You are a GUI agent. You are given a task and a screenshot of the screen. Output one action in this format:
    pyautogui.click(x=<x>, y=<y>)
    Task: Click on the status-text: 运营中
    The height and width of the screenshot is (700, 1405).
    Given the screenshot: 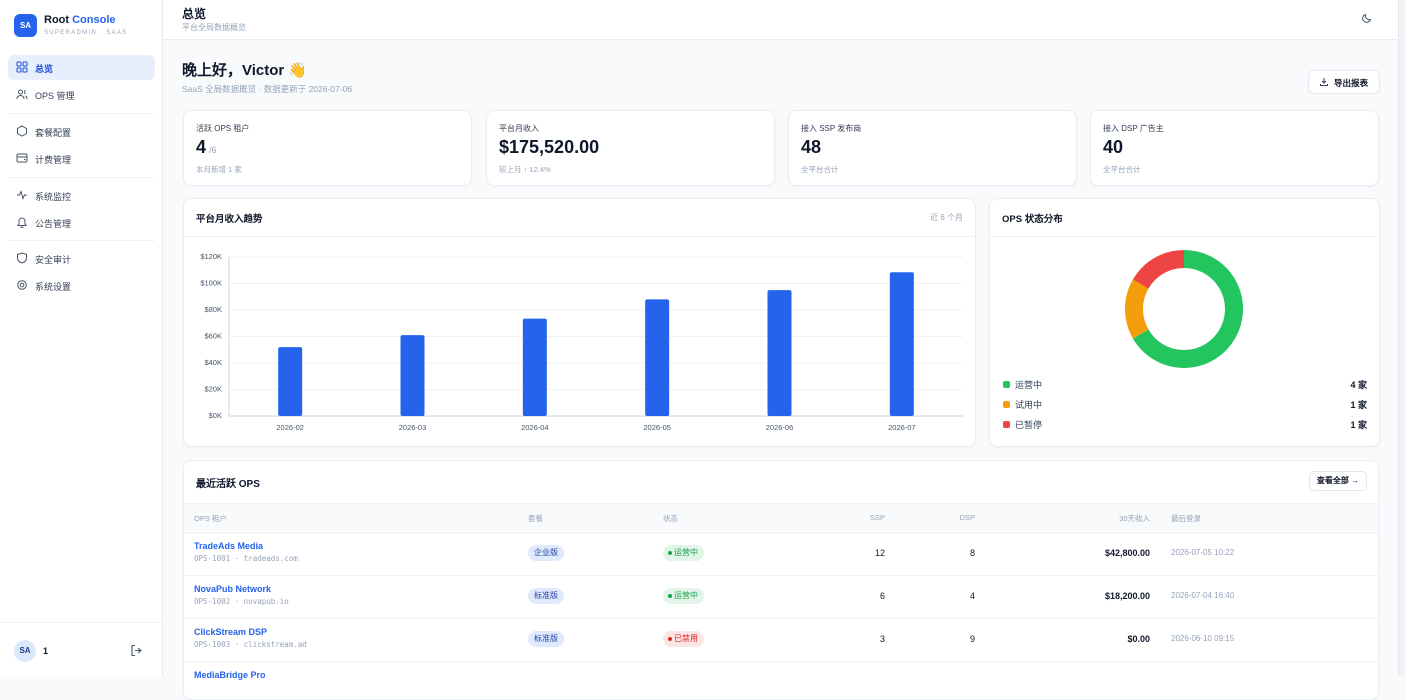 What is the action you would take?
    pyautogui.click(x=686, y=595)
    